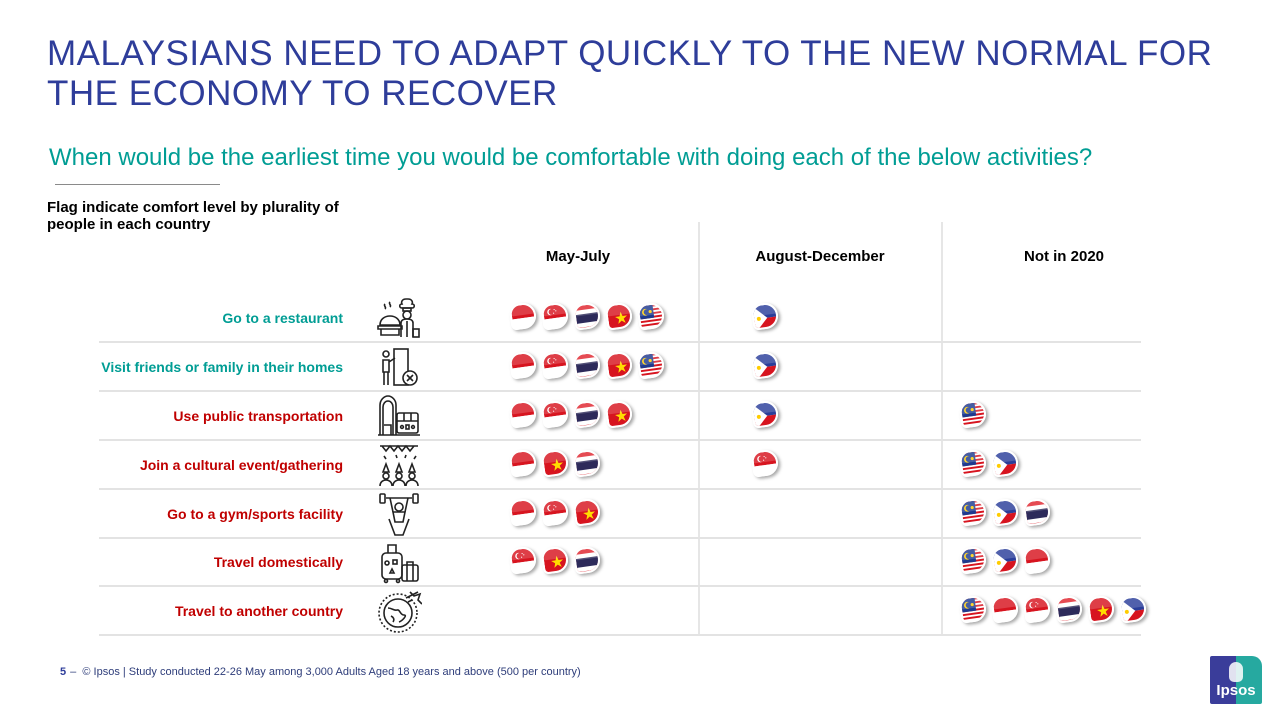 This screenshot has height=720, width=1280. What do you see at coordinates (241, 465) in the screenshot?
I see `row-label: Join a cultural event/gathering` at bounding box center [241, 465].